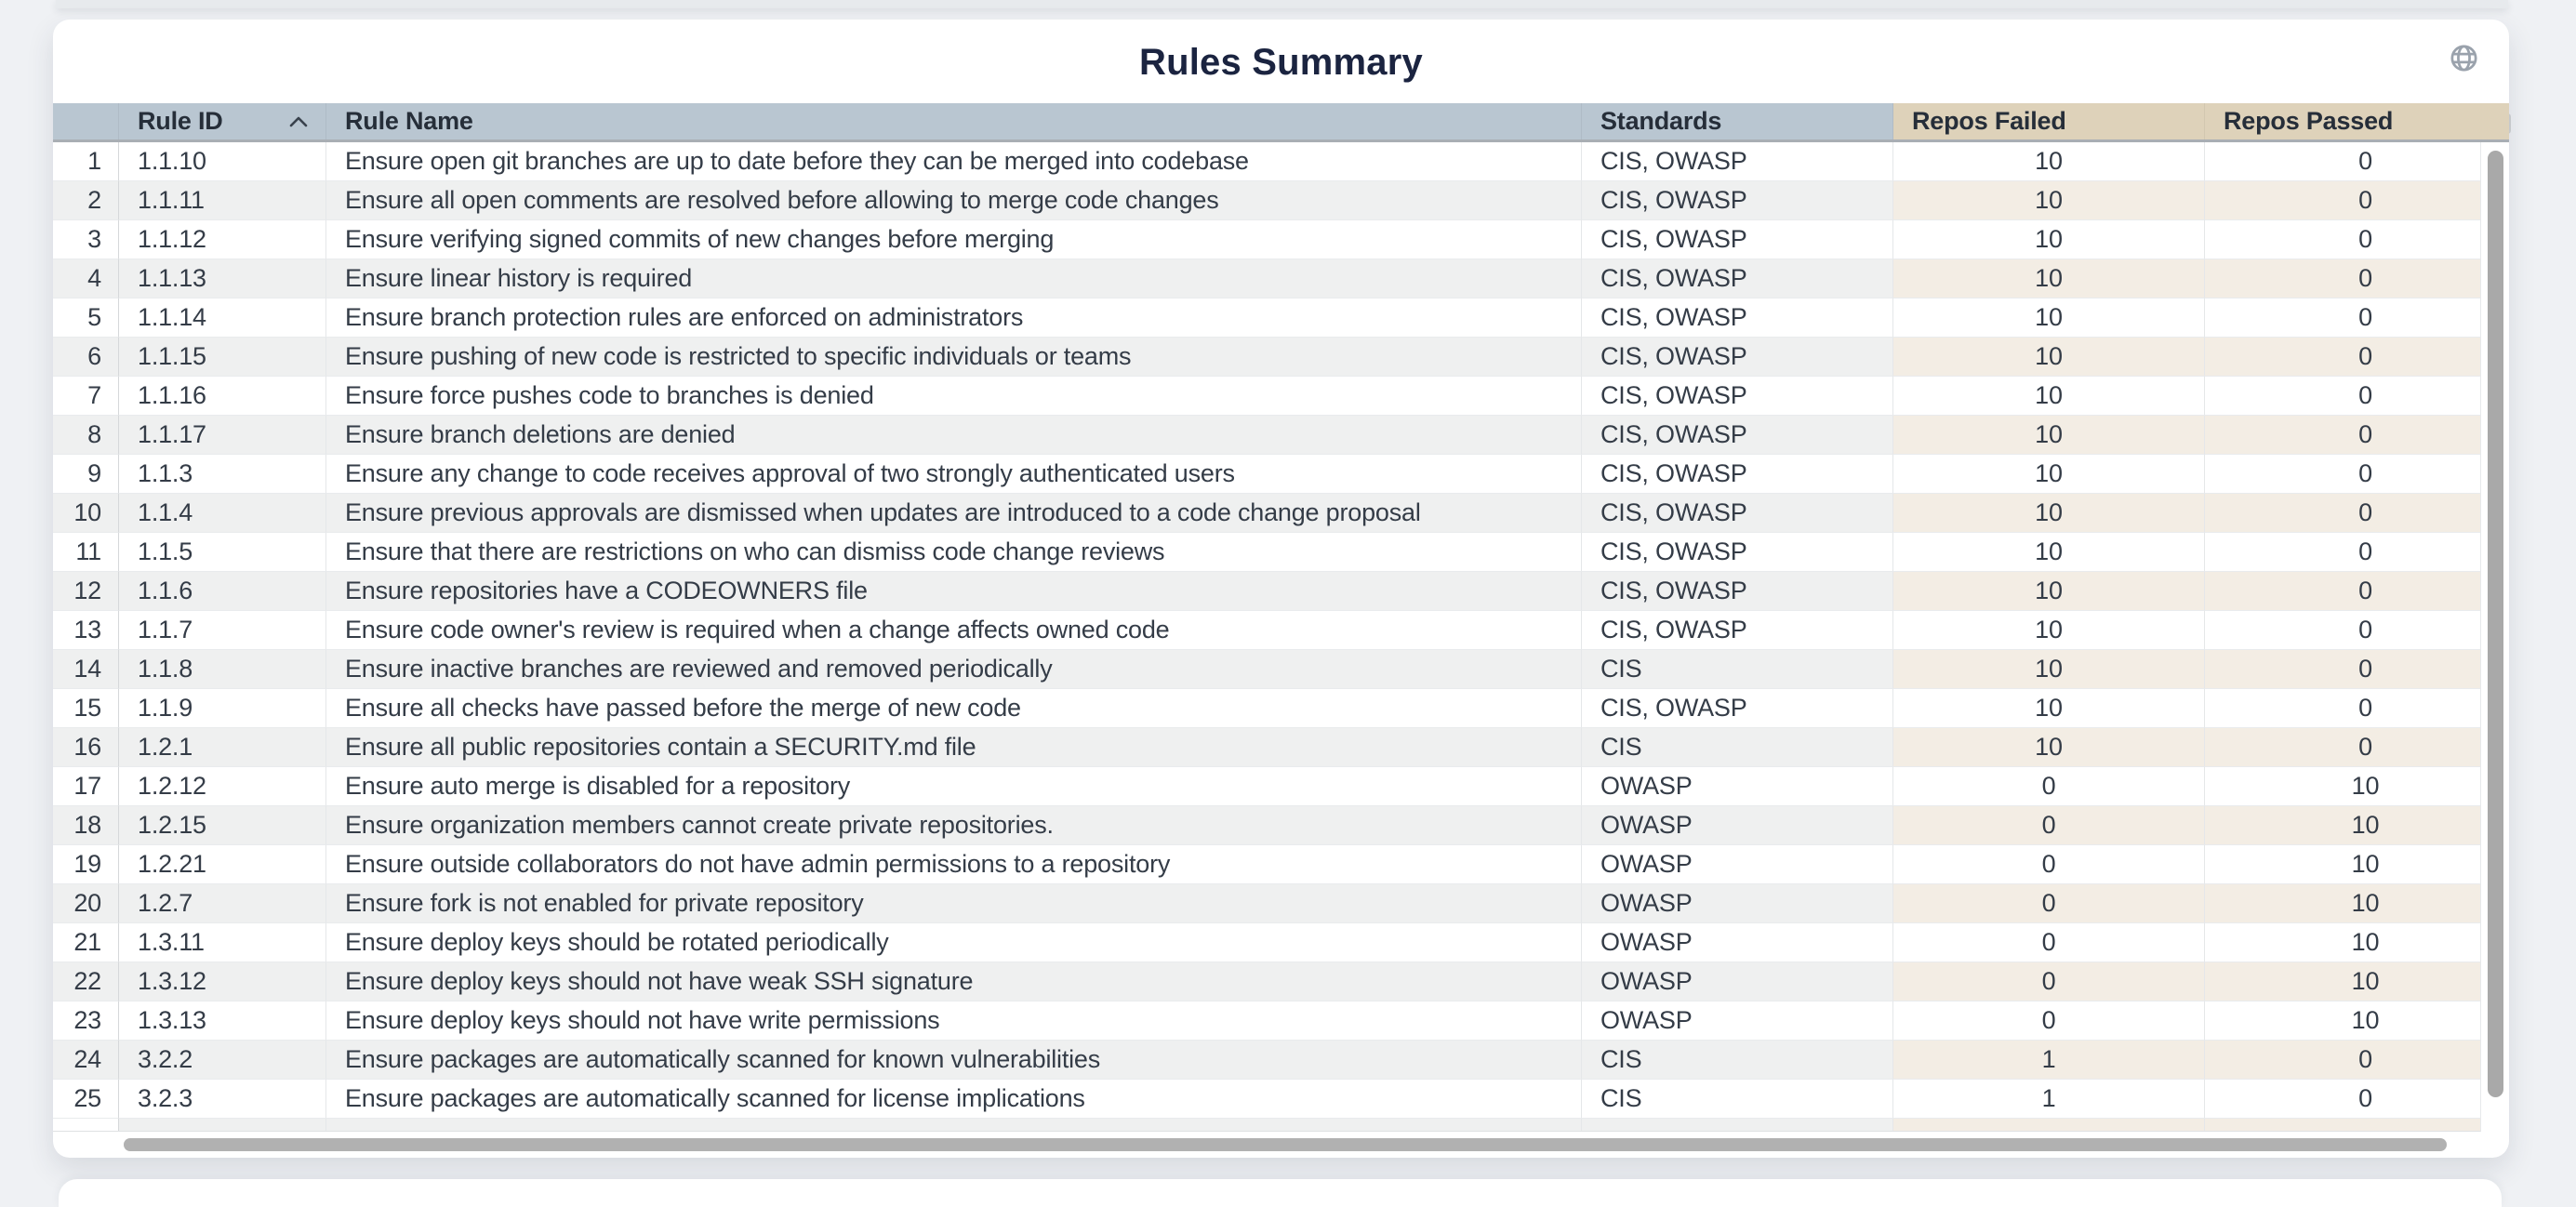  What do you see at coordinates (86, 1061) in the screenshot?
I see `row-number: 24` at bounding box center [86, 1061].